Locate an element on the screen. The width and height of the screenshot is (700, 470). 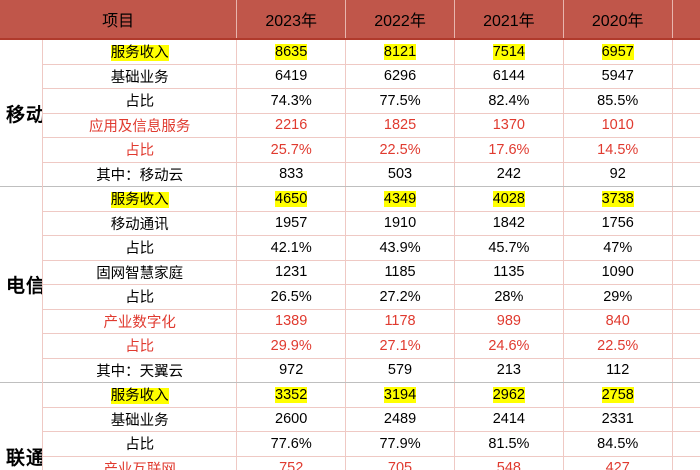
table-cell-value: 4650 is located at coordinates (291, 199).